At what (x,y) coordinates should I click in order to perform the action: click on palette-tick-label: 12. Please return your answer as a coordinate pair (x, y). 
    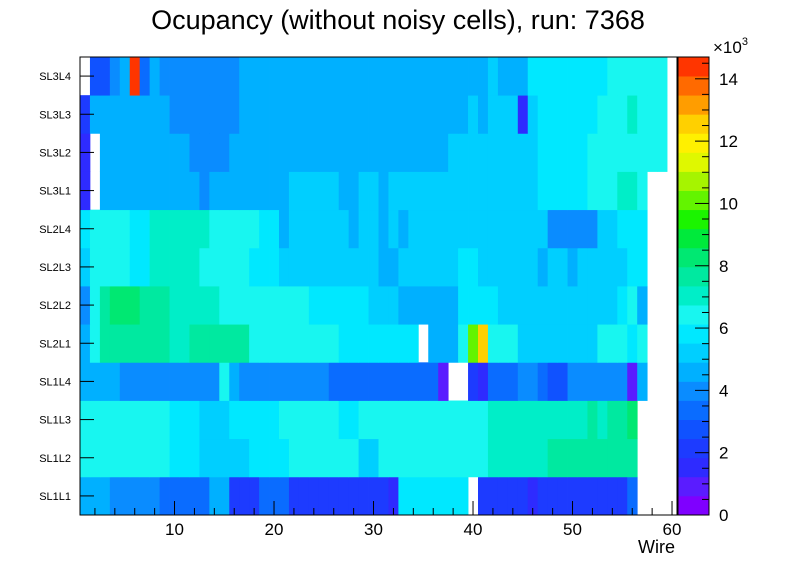
    Looking at the image, I should click on (728, 141).